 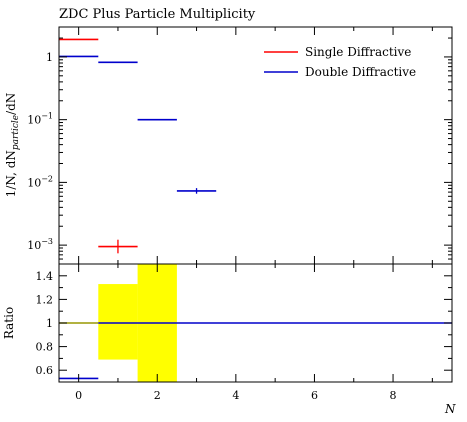 I want to click on ratio-y-tick-label: 1.2, so click(x=45, y=299).